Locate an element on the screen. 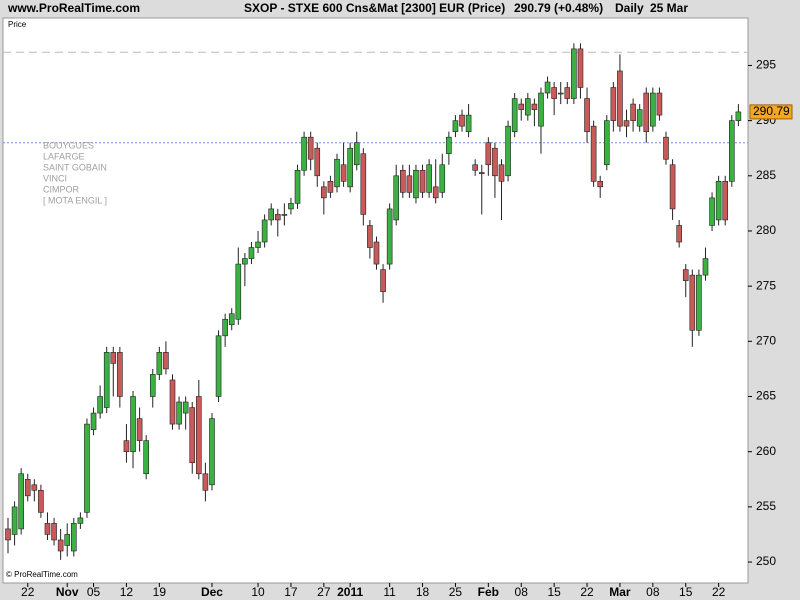 This screenshot has height=600, width=800. period: Daily is located at coordinates (629, 8).